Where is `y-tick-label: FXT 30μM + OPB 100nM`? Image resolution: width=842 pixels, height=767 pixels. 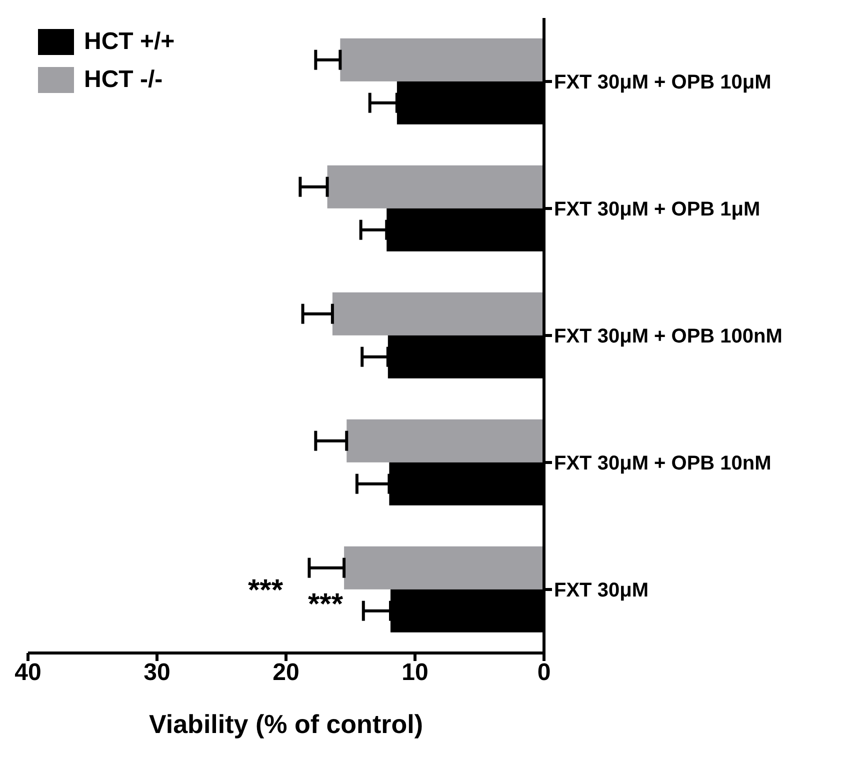
y-tick-label: FXT 30μM + OPB 100nM is located at coordinates (668, 337).